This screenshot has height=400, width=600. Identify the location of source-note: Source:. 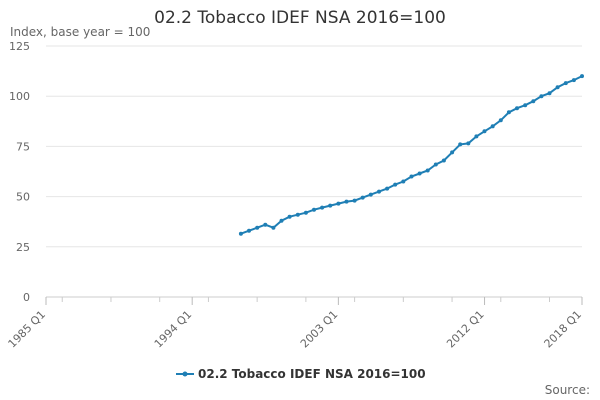
(567, 390).